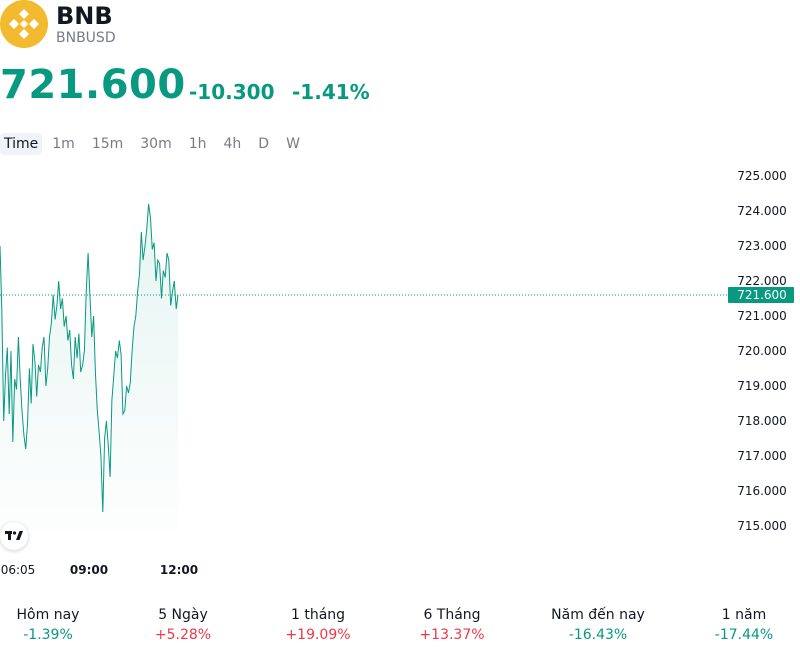  I want to click on perf-5-days: 5 Ngày +5.28%, so click(183, 624).